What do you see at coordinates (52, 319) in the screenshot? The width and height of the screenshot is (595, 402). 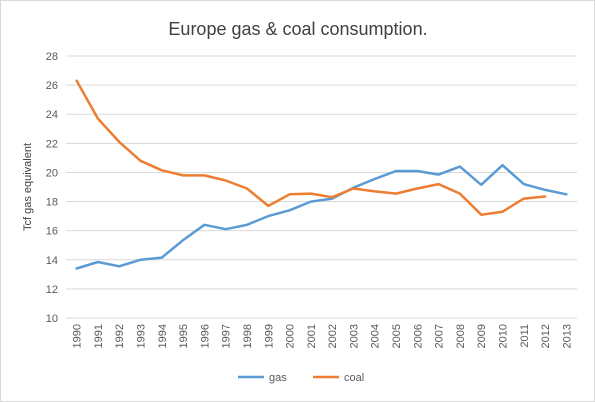 I see `y-tick-label: 10` at bounding box center [52, 319].